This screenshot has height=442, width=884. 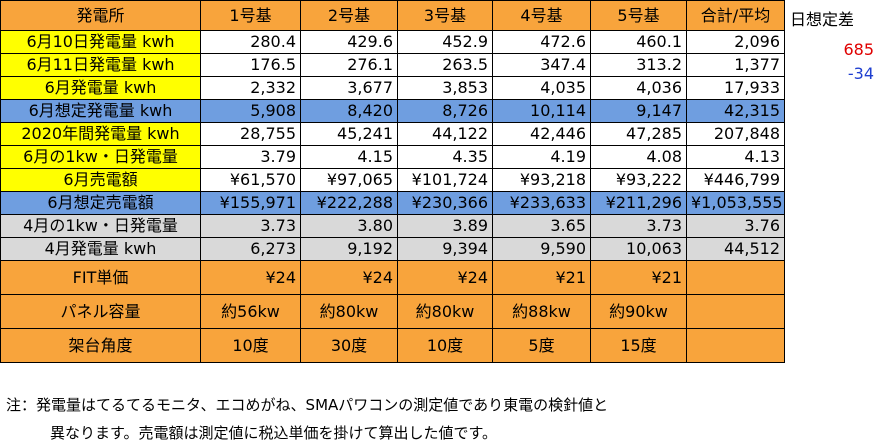 What do you see at coordinates (541, 249) in the screenshot?
I see `value-cell: 9,590` at bounding box center [541, 249].